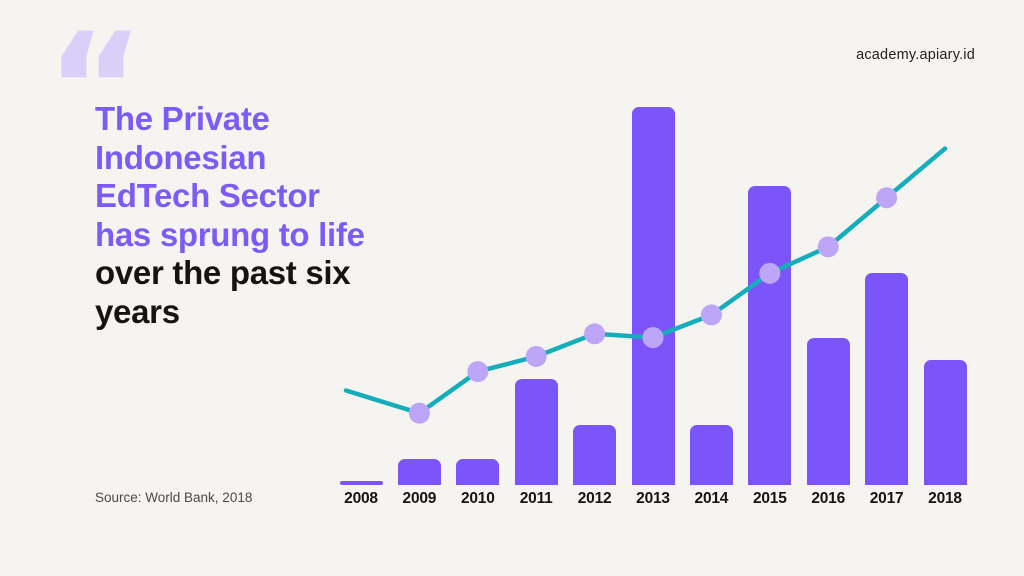 The image size is (1024, 576). I want to click on quote-mark-icon: “, so click(95, 89).